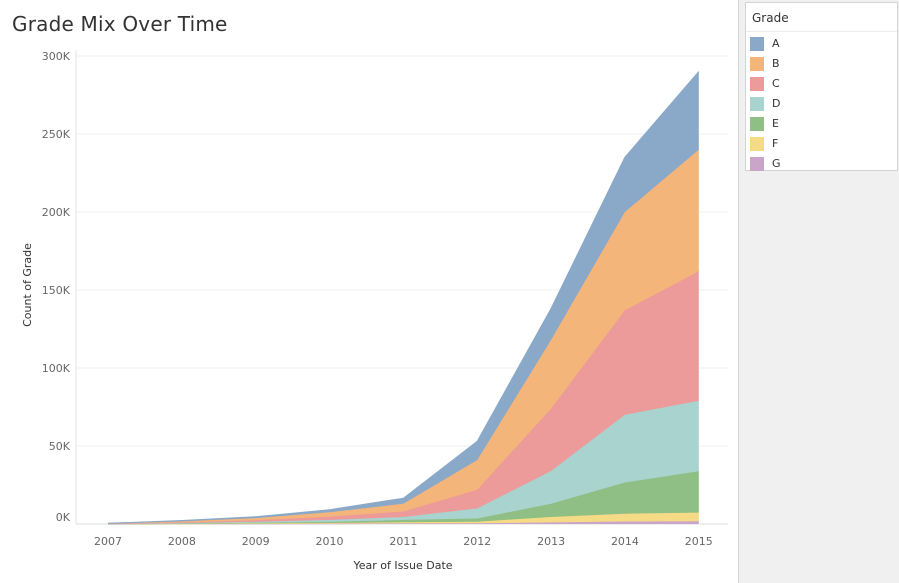  Describe the element at coordinates (770, 18) in the screenshot. I see `legend-title: Grade` at that location.